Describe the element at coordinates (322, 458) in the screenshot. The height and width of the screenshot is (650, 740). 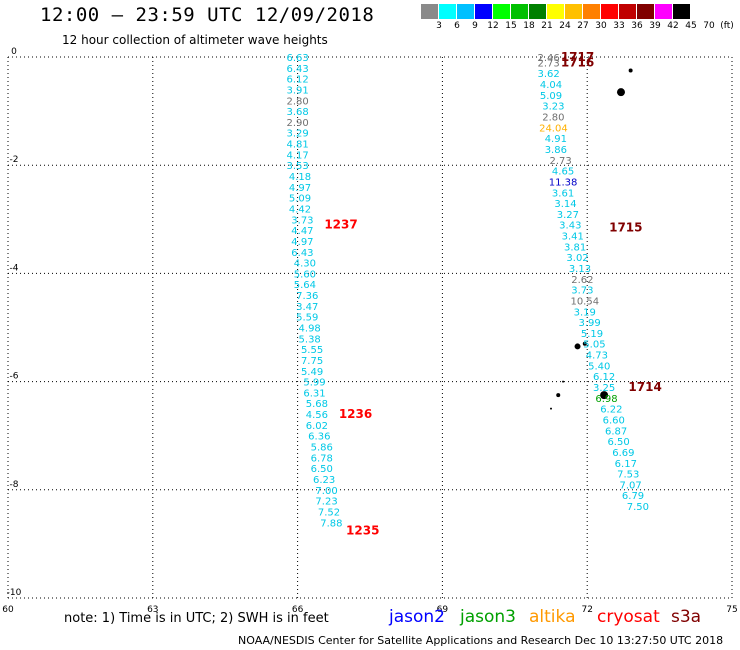
I see `wave-height-point: 6.78` at that location.